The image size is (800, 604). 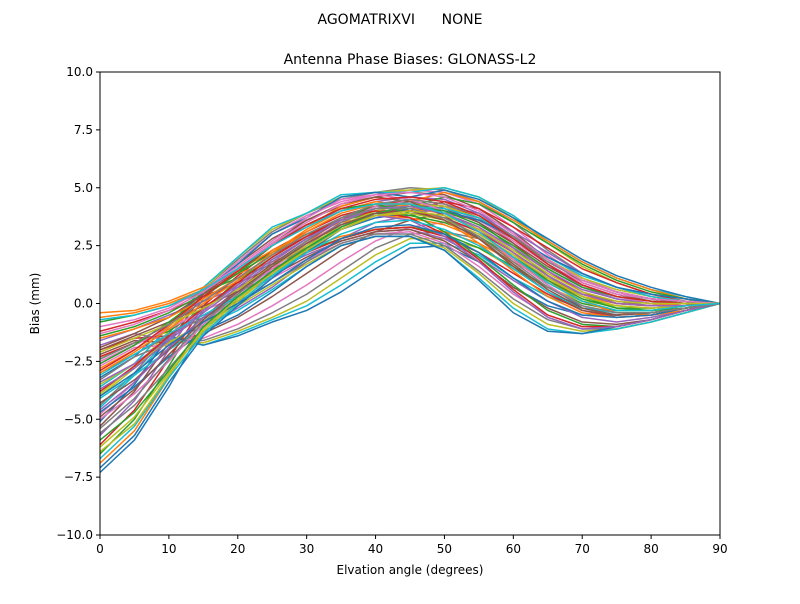 What do you see at coordinates (83, 304) in the screenshot?
I see `y-tick-label: 0.0` at bounding box center [83, 304].